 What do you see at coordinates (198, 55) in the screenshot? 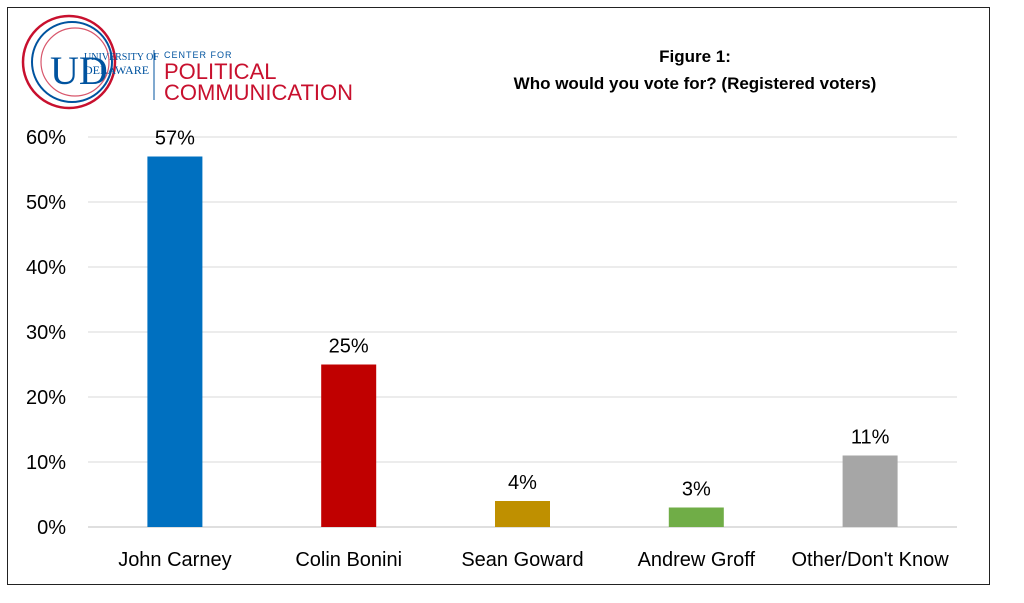
I see `logo-center-for: CENTER FOR` at bounding box center [198, 55].